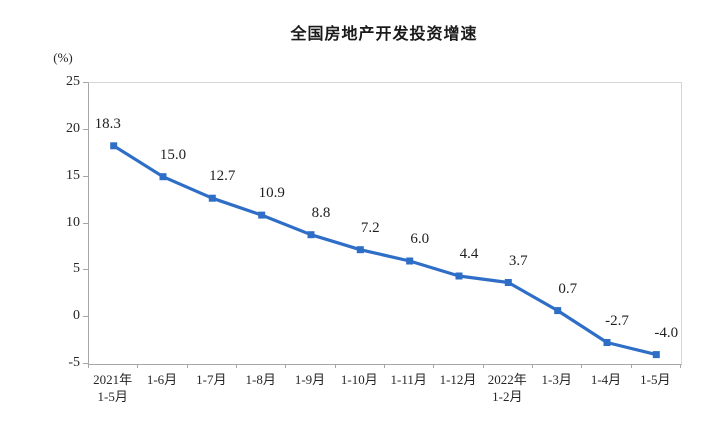 The width and height of the screenshot is (728, 434). What do you see at coordinates (211, 379) in the screenshot?
I see `x-axis-category-label: 1-7月` at bounding box center [211, 379].